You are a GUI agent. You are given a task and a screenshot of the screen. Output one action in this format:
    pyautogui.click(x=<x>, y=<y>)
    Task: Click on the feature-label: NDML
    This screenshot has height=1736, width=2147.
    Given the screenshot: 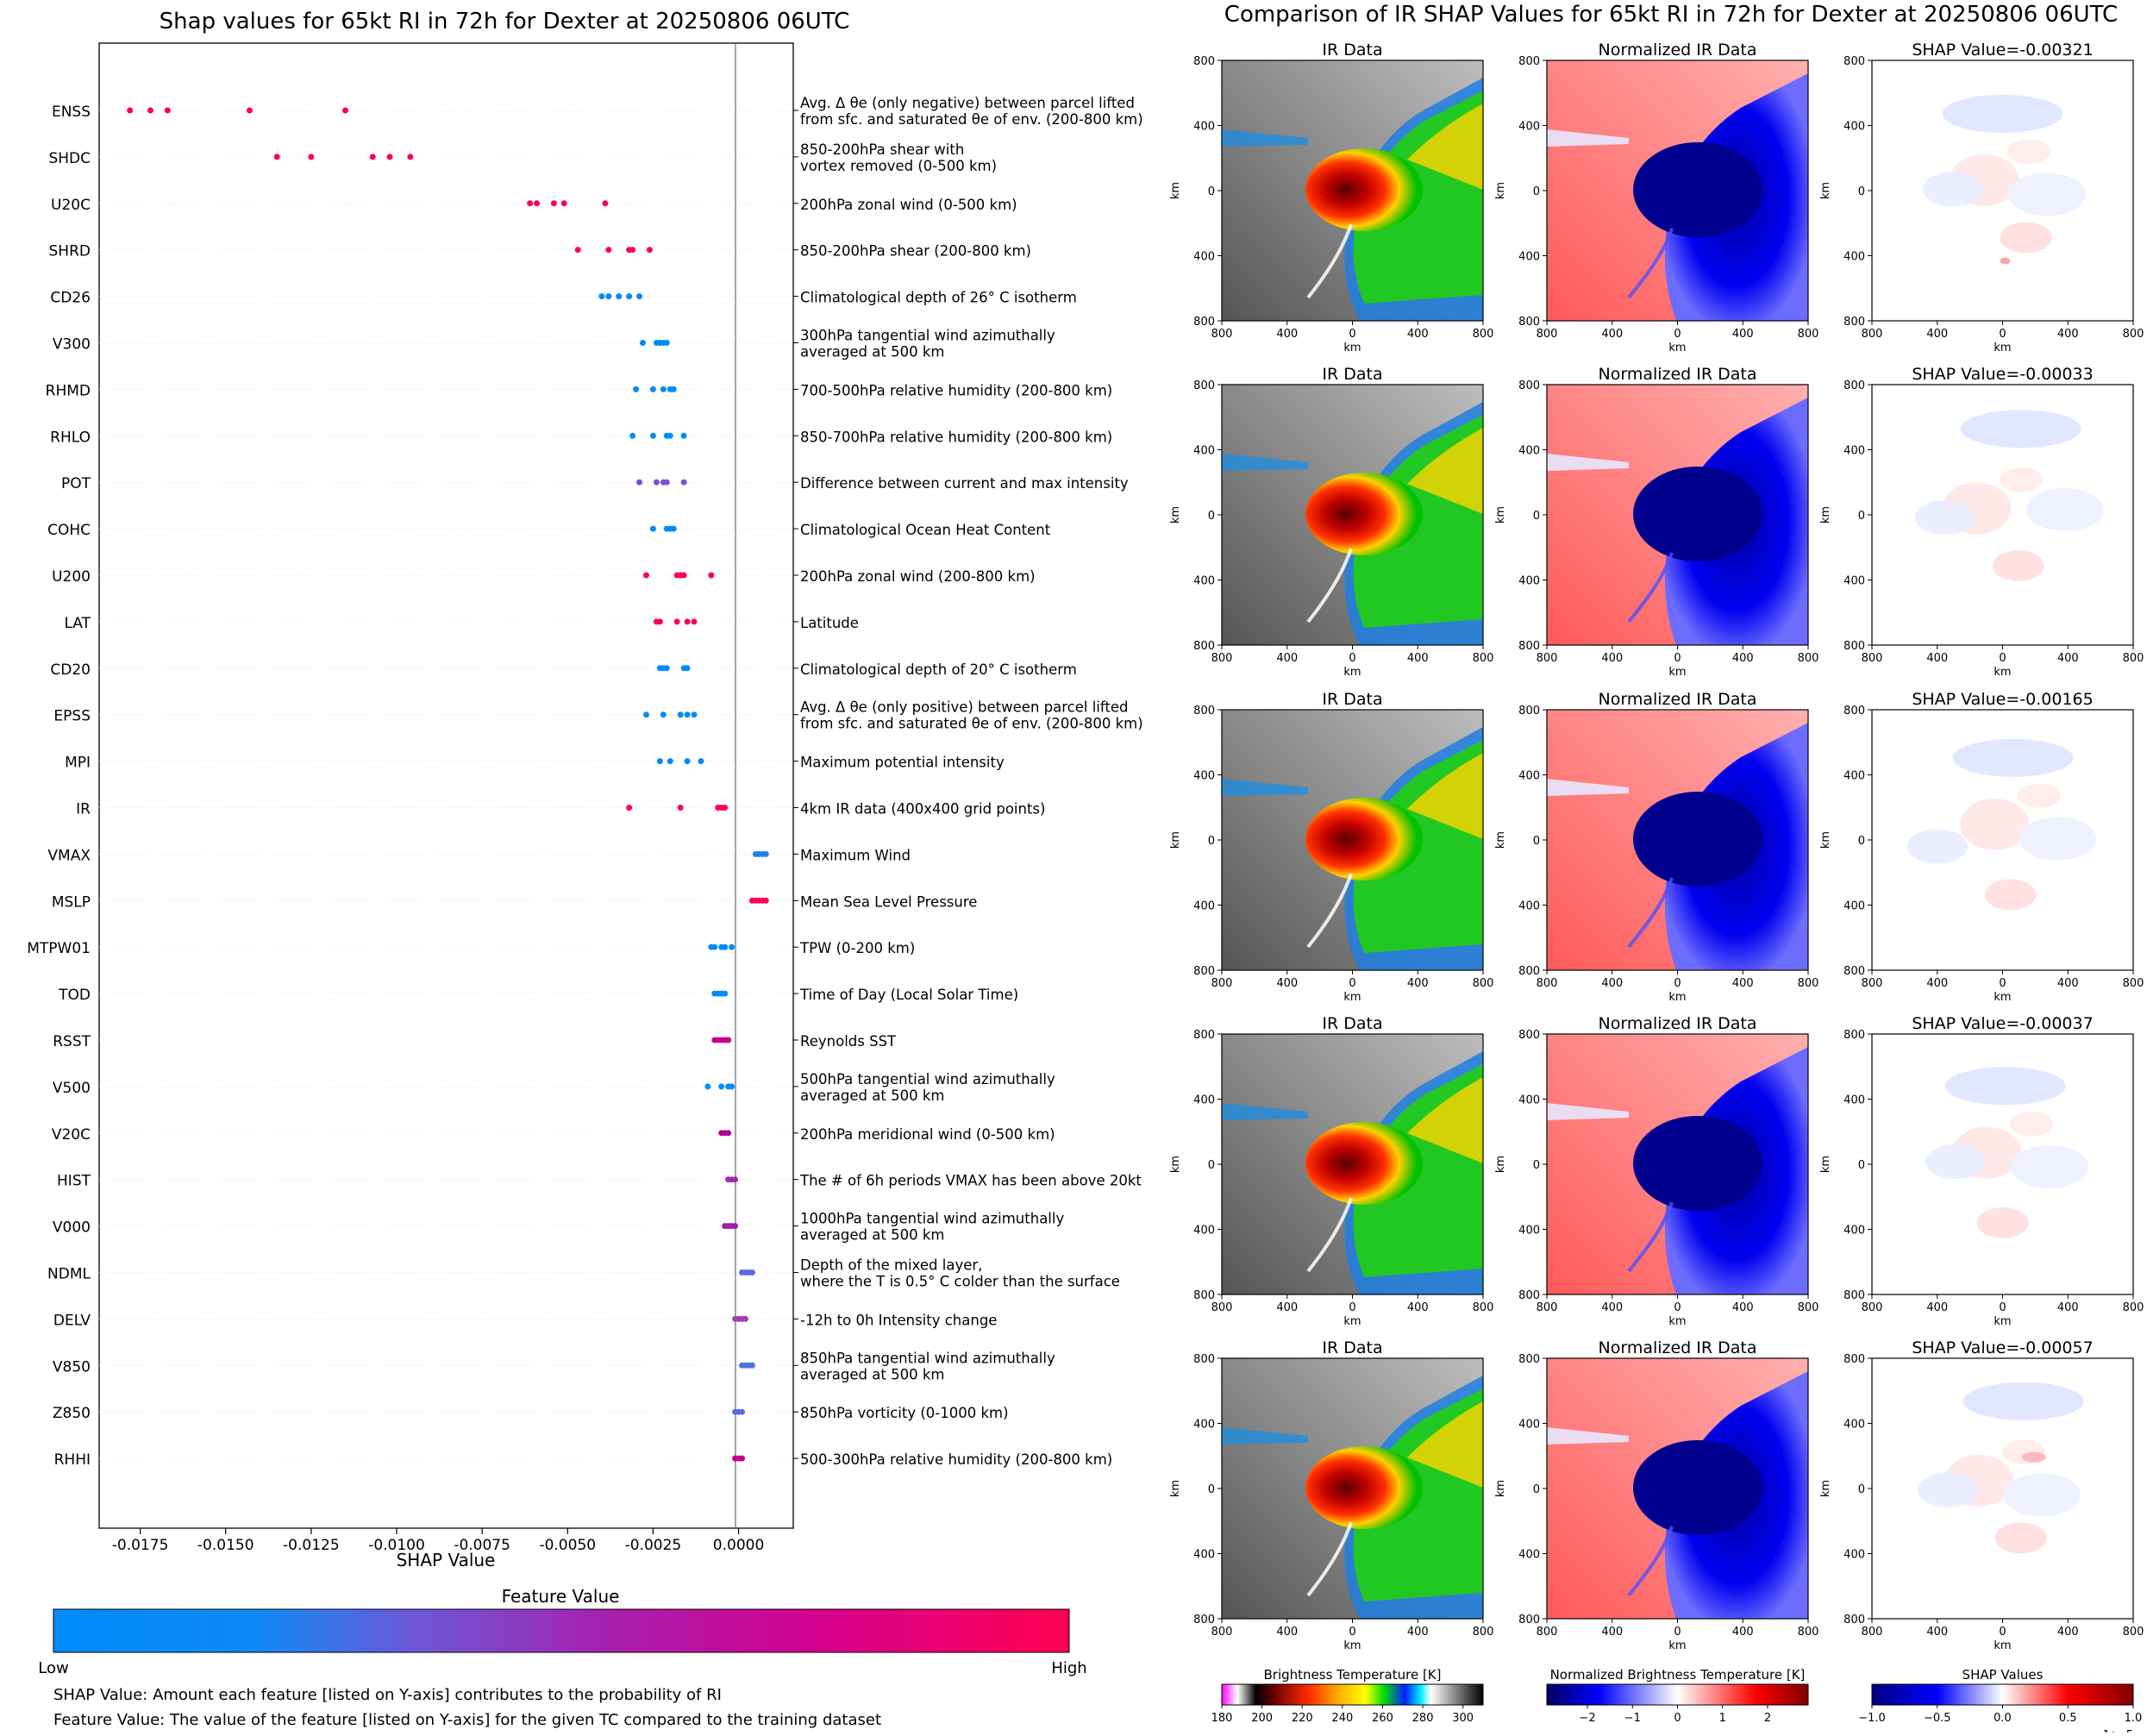 What is the action you would take?
    pyautogui.click(x=69, y=1274)
    